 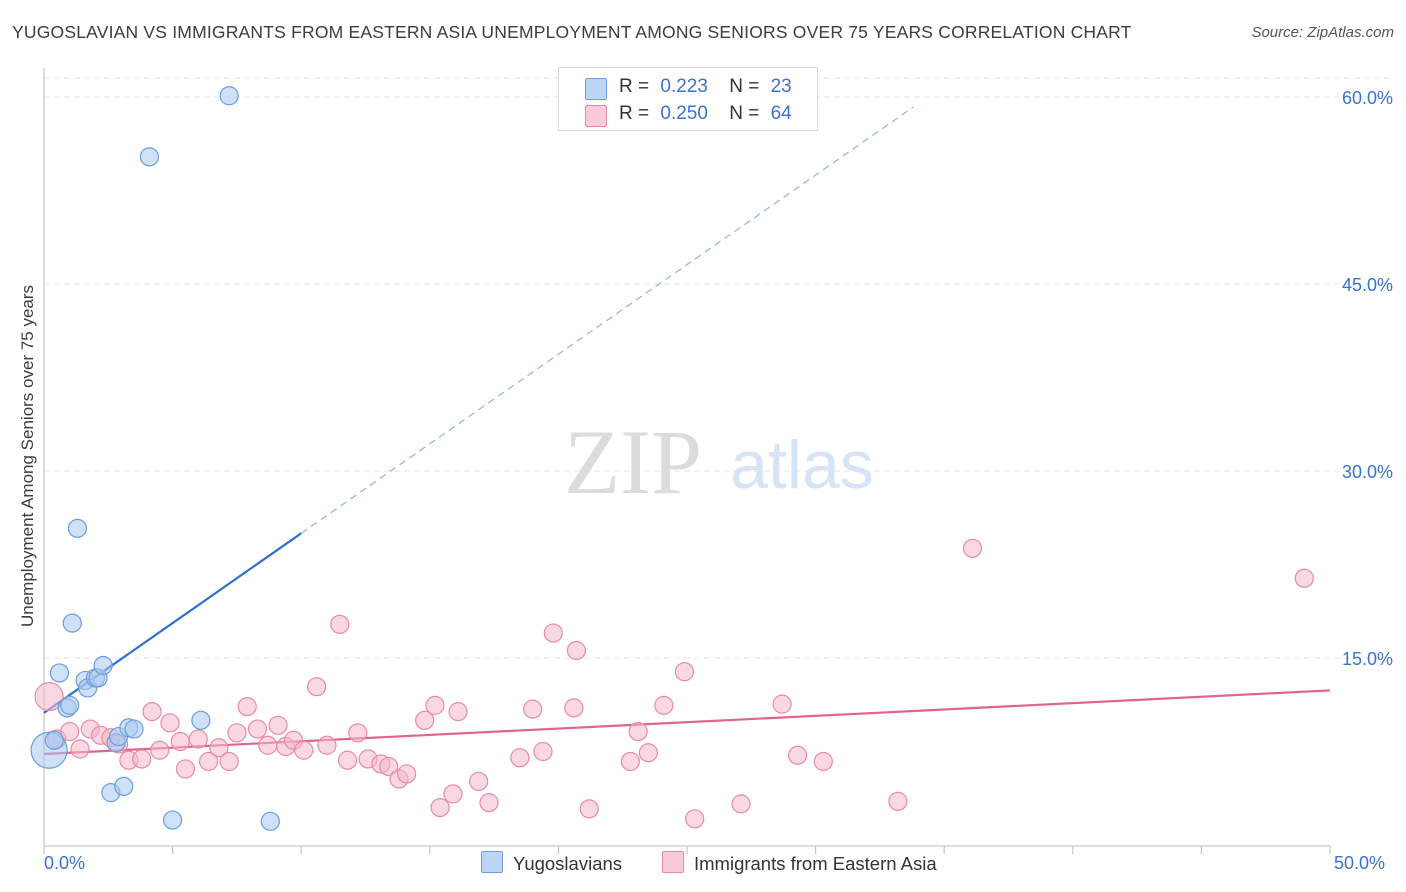 What do you see at coordinates (596, 89) in the screenshot?
I see `legend-swatch-blue` at bounding box center [596, 89].